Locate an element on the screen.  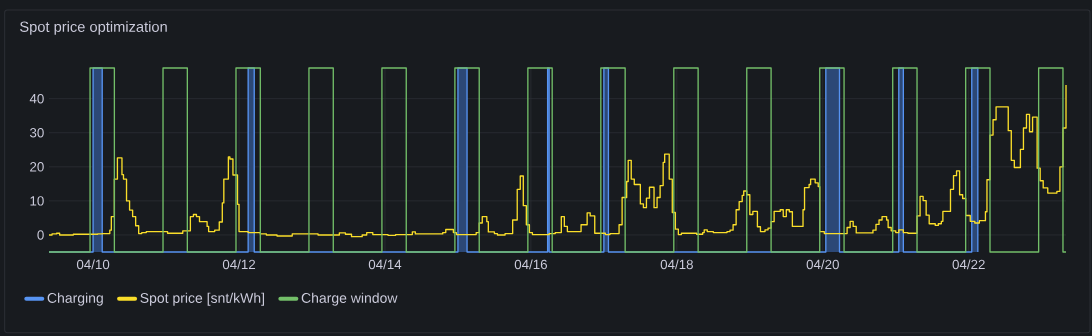
x-tick-label: 04/20 is located at coordinates (822, 264).